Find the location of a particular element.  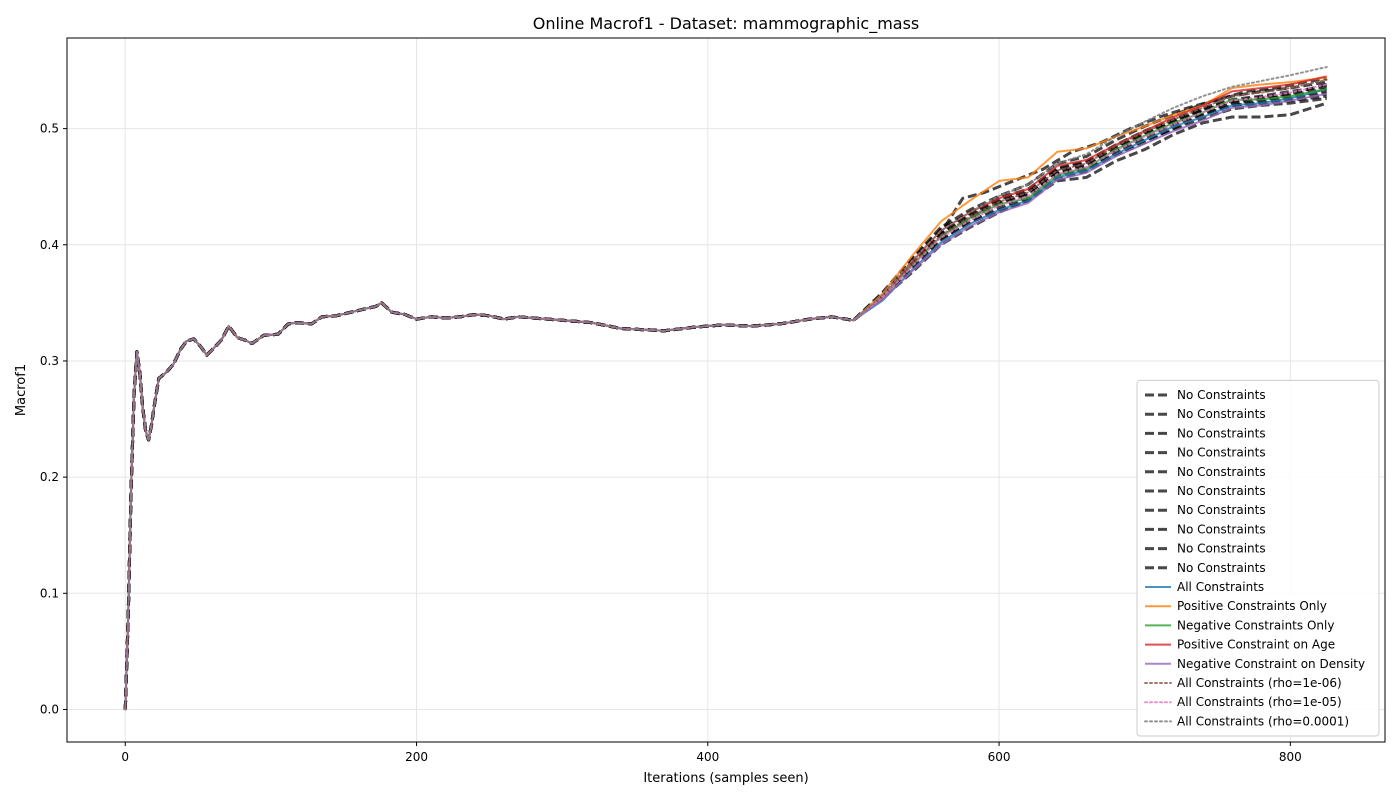

legend-label: Positive Constraint on Age is located at coordinates (1256, 645).